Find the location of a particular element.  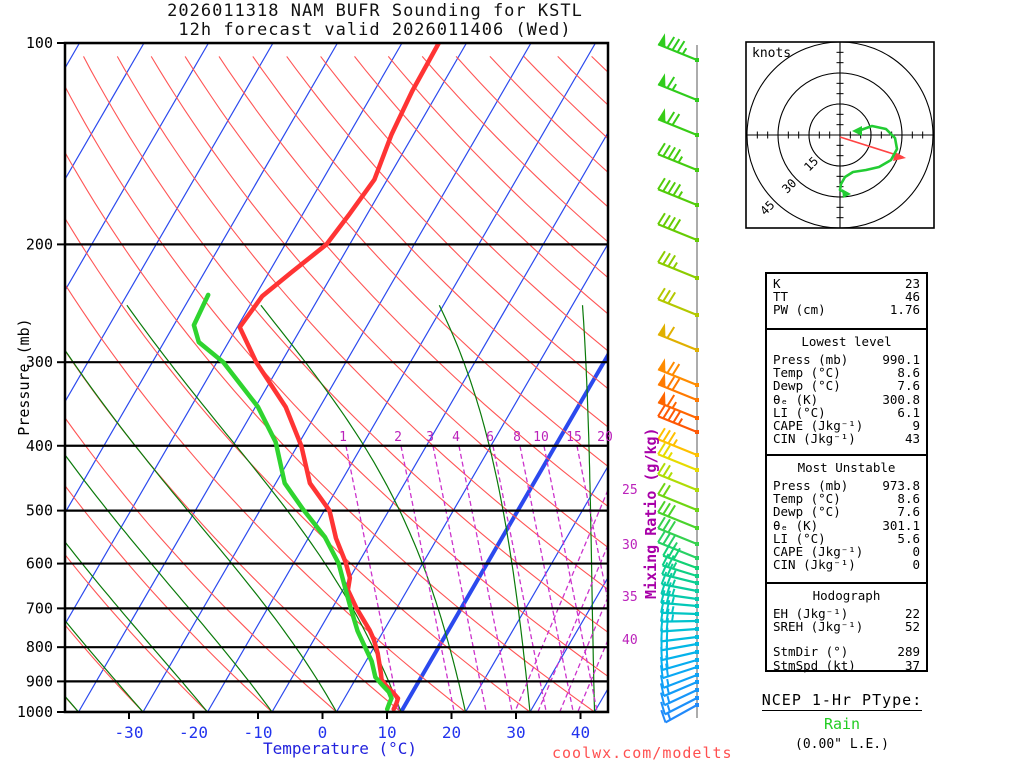

stat-index-label: K is located at coordinates (777, 283).